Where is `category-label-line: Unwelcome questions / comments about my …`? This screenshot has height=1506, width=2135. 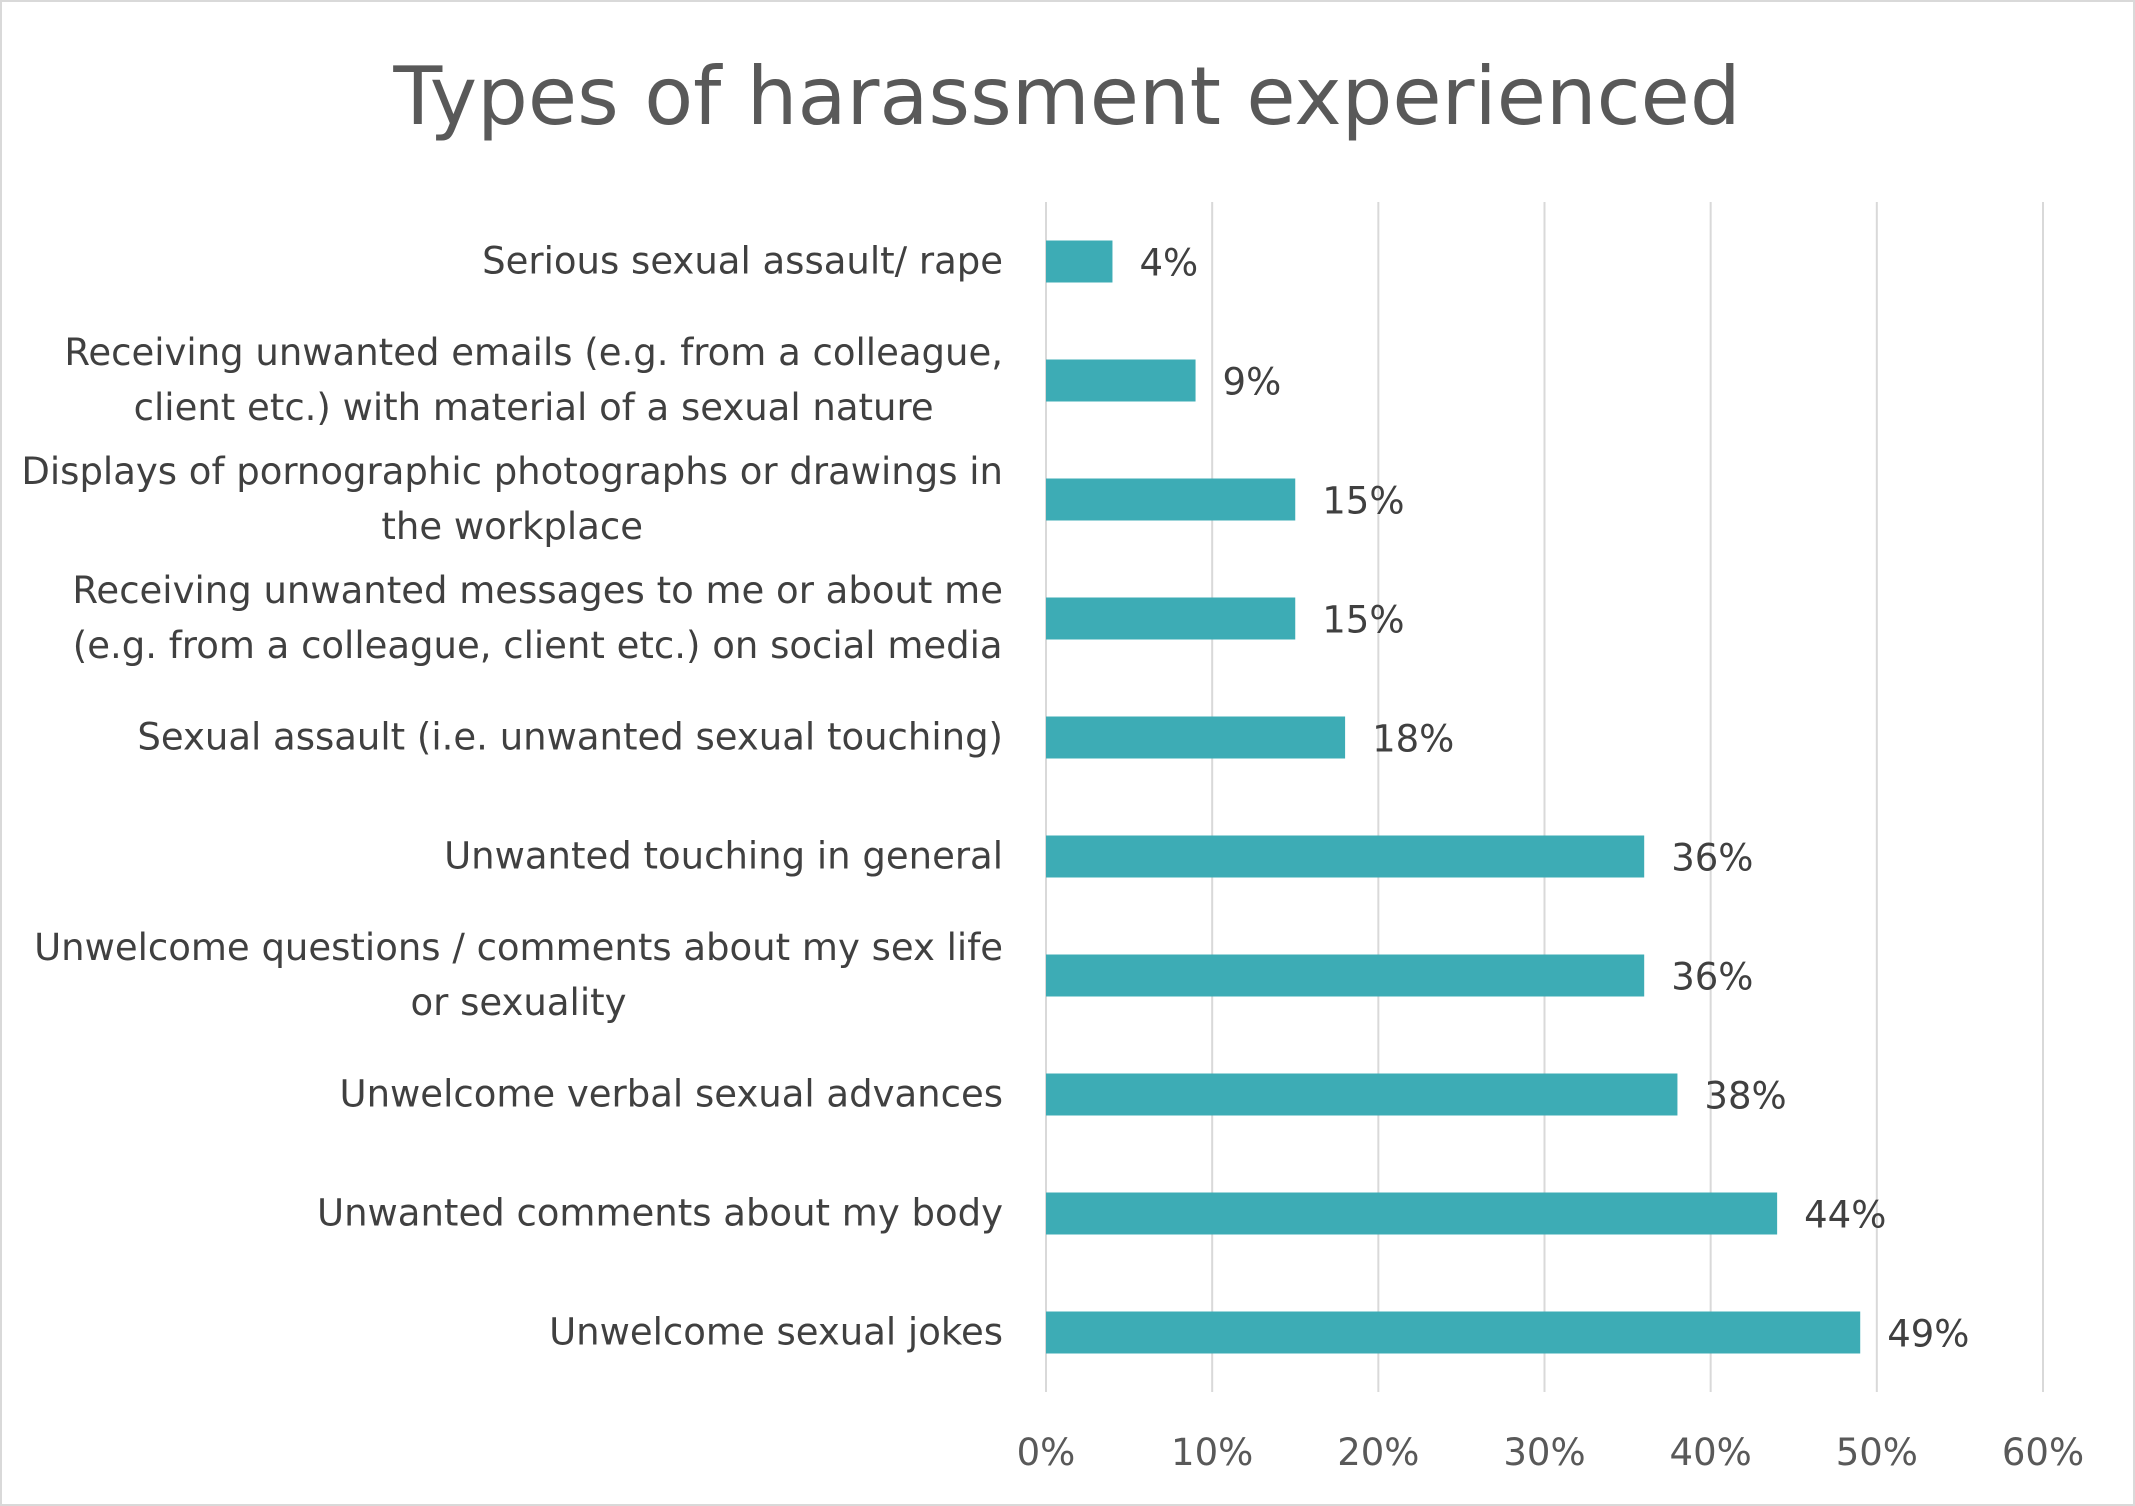 category-label-line: Unwelcome questions / comments about my … is located at coordinates (518, 947).